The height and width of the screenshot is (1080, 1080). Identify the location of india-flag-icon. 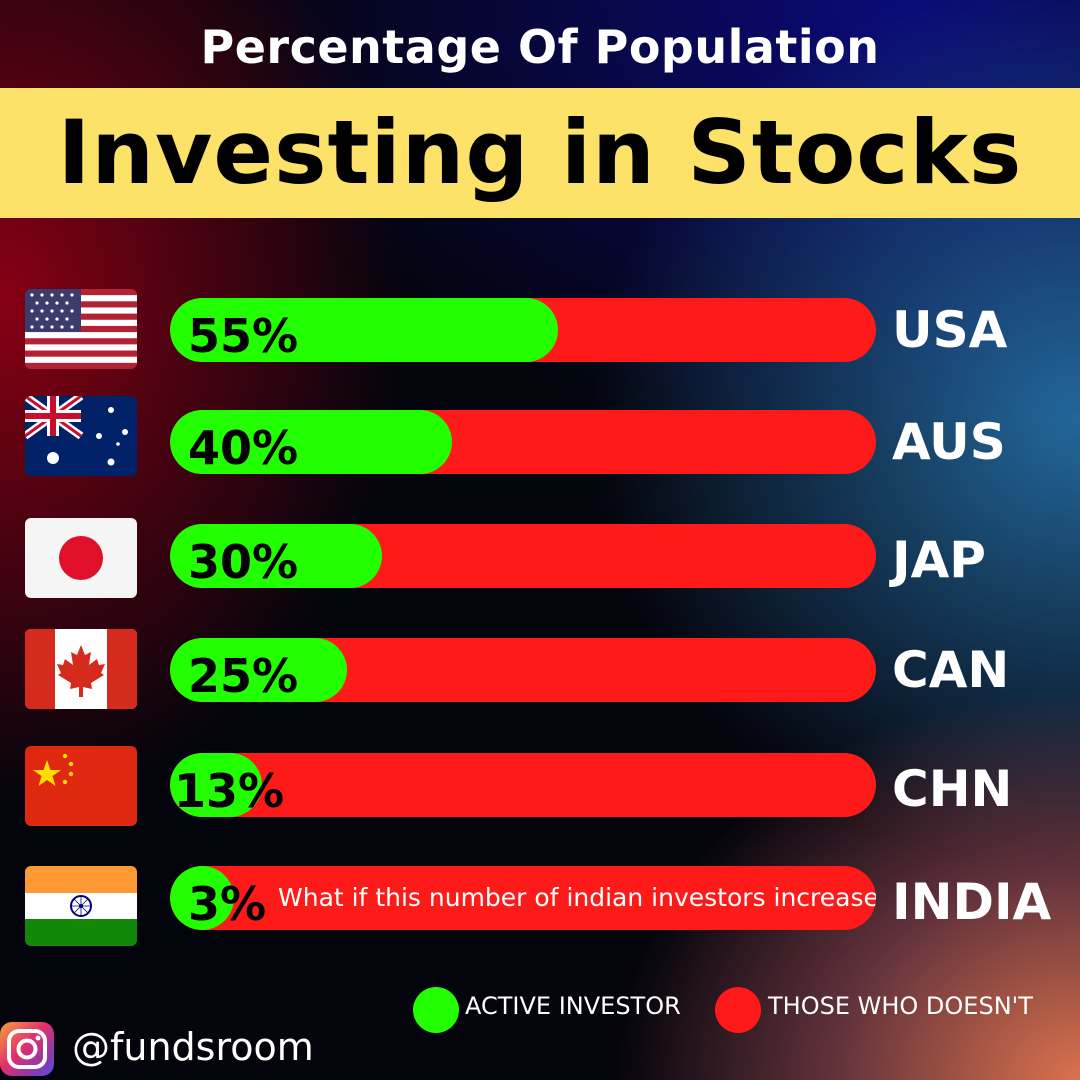
(81, 906).